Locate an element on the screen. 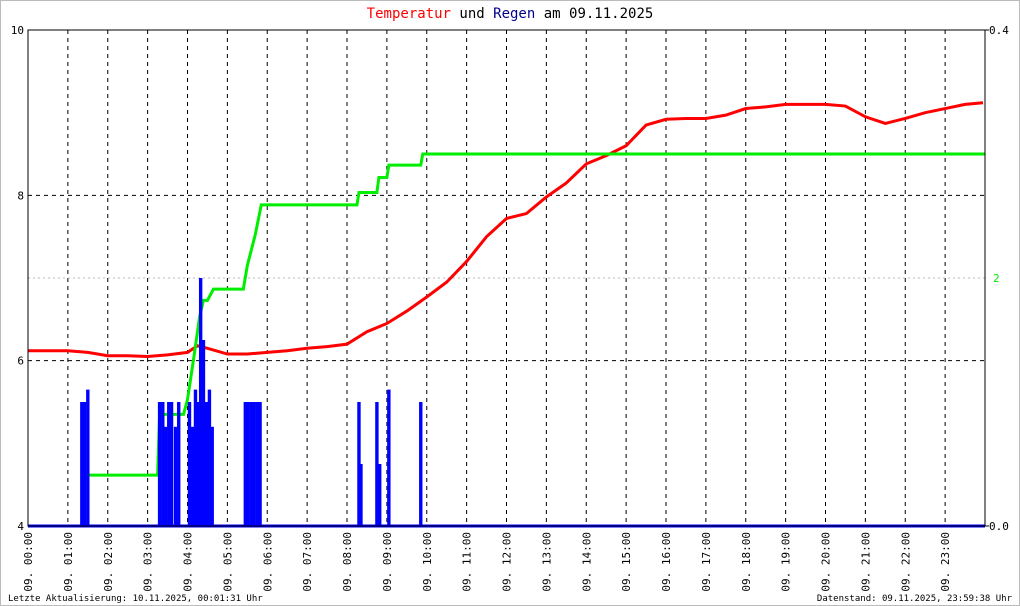  y-tick-label: 4 is located at coordinates (20, 526).